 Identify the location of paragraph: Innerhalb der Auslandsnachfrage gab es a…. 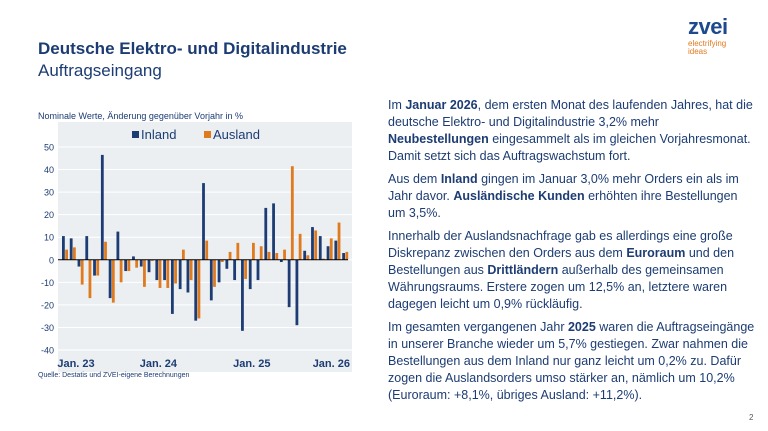
(572, 270).